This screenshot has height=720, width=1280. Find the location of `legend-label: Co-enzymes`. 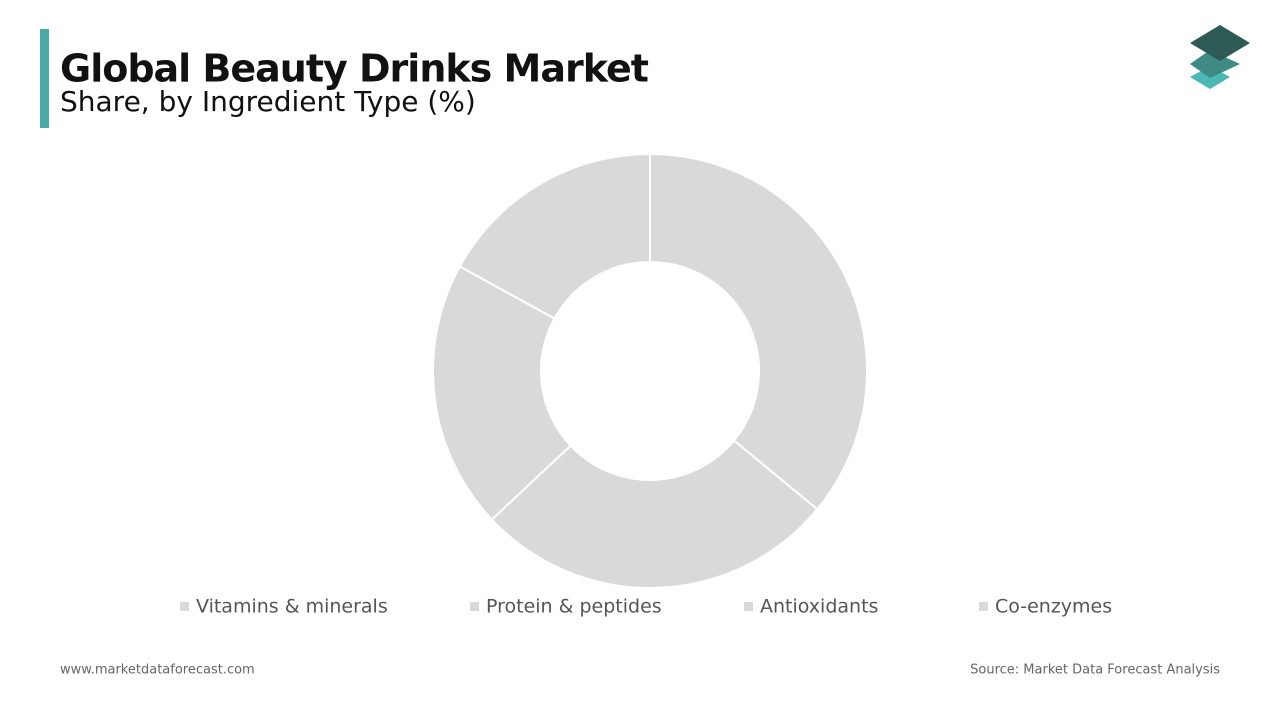

legend-label: Co-enzymes is located at coordinates (1053, 607).